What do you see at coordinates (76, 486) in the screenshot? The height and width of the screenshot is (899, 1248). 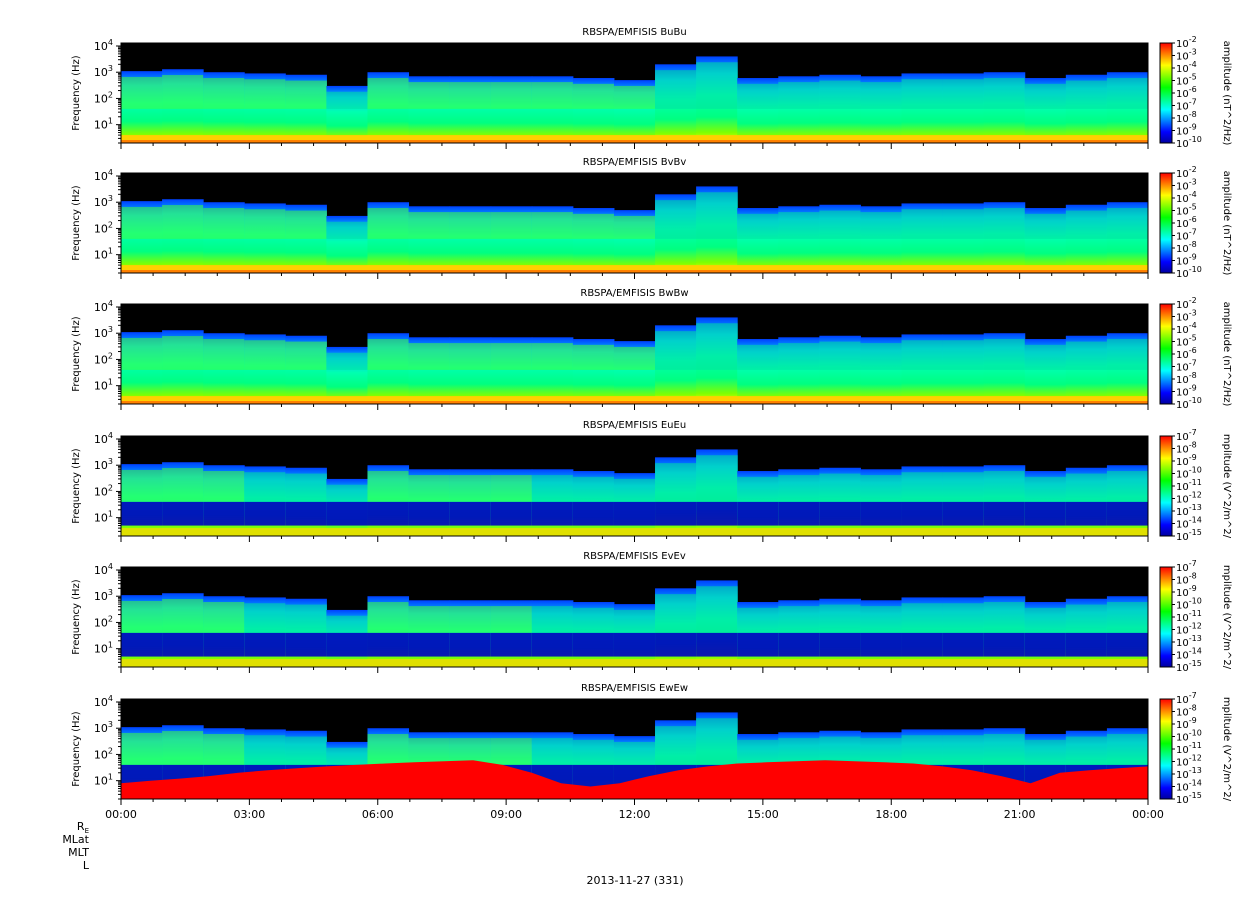 I see `y-axis-label: Frequency (Hz)` at bounding box center [76, 486].